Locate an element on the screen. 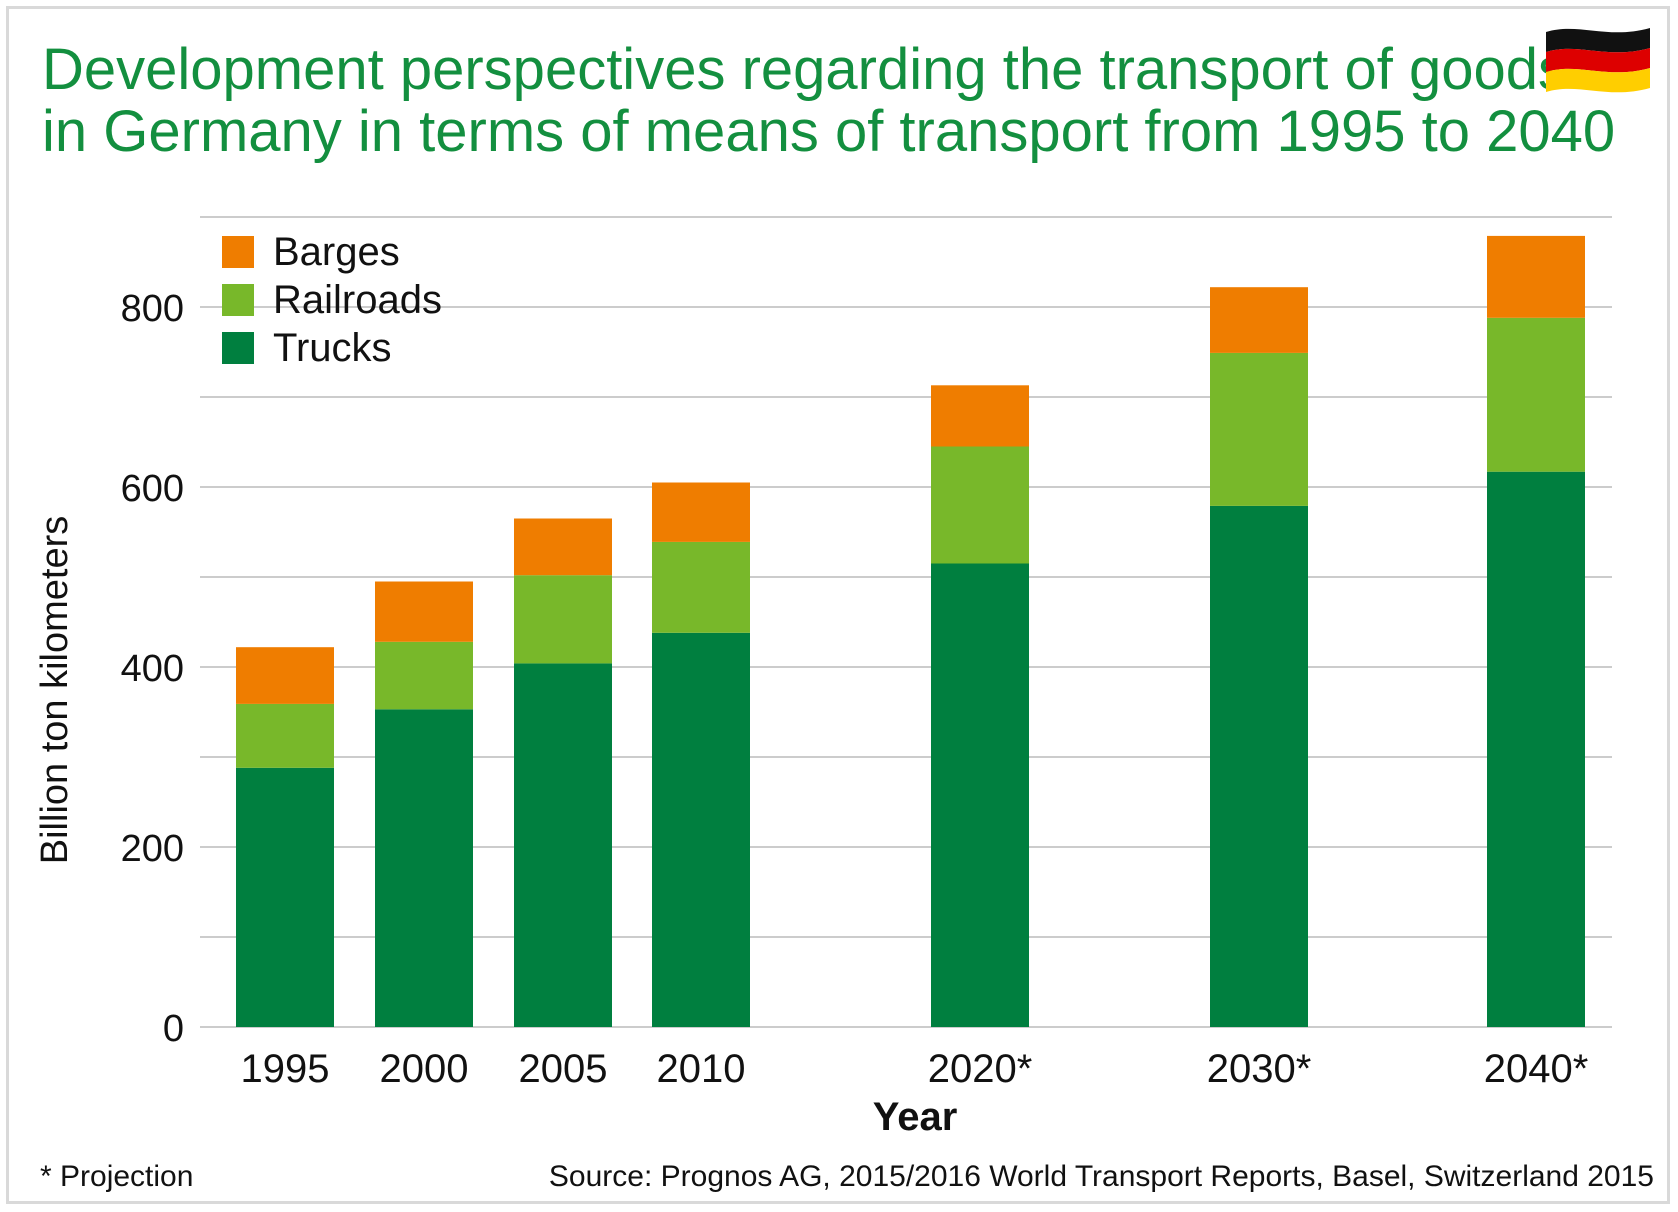 This screenshot has width=1678, height=1212. x-tick-label: 2040* is located at coordinates (1536, 1069).